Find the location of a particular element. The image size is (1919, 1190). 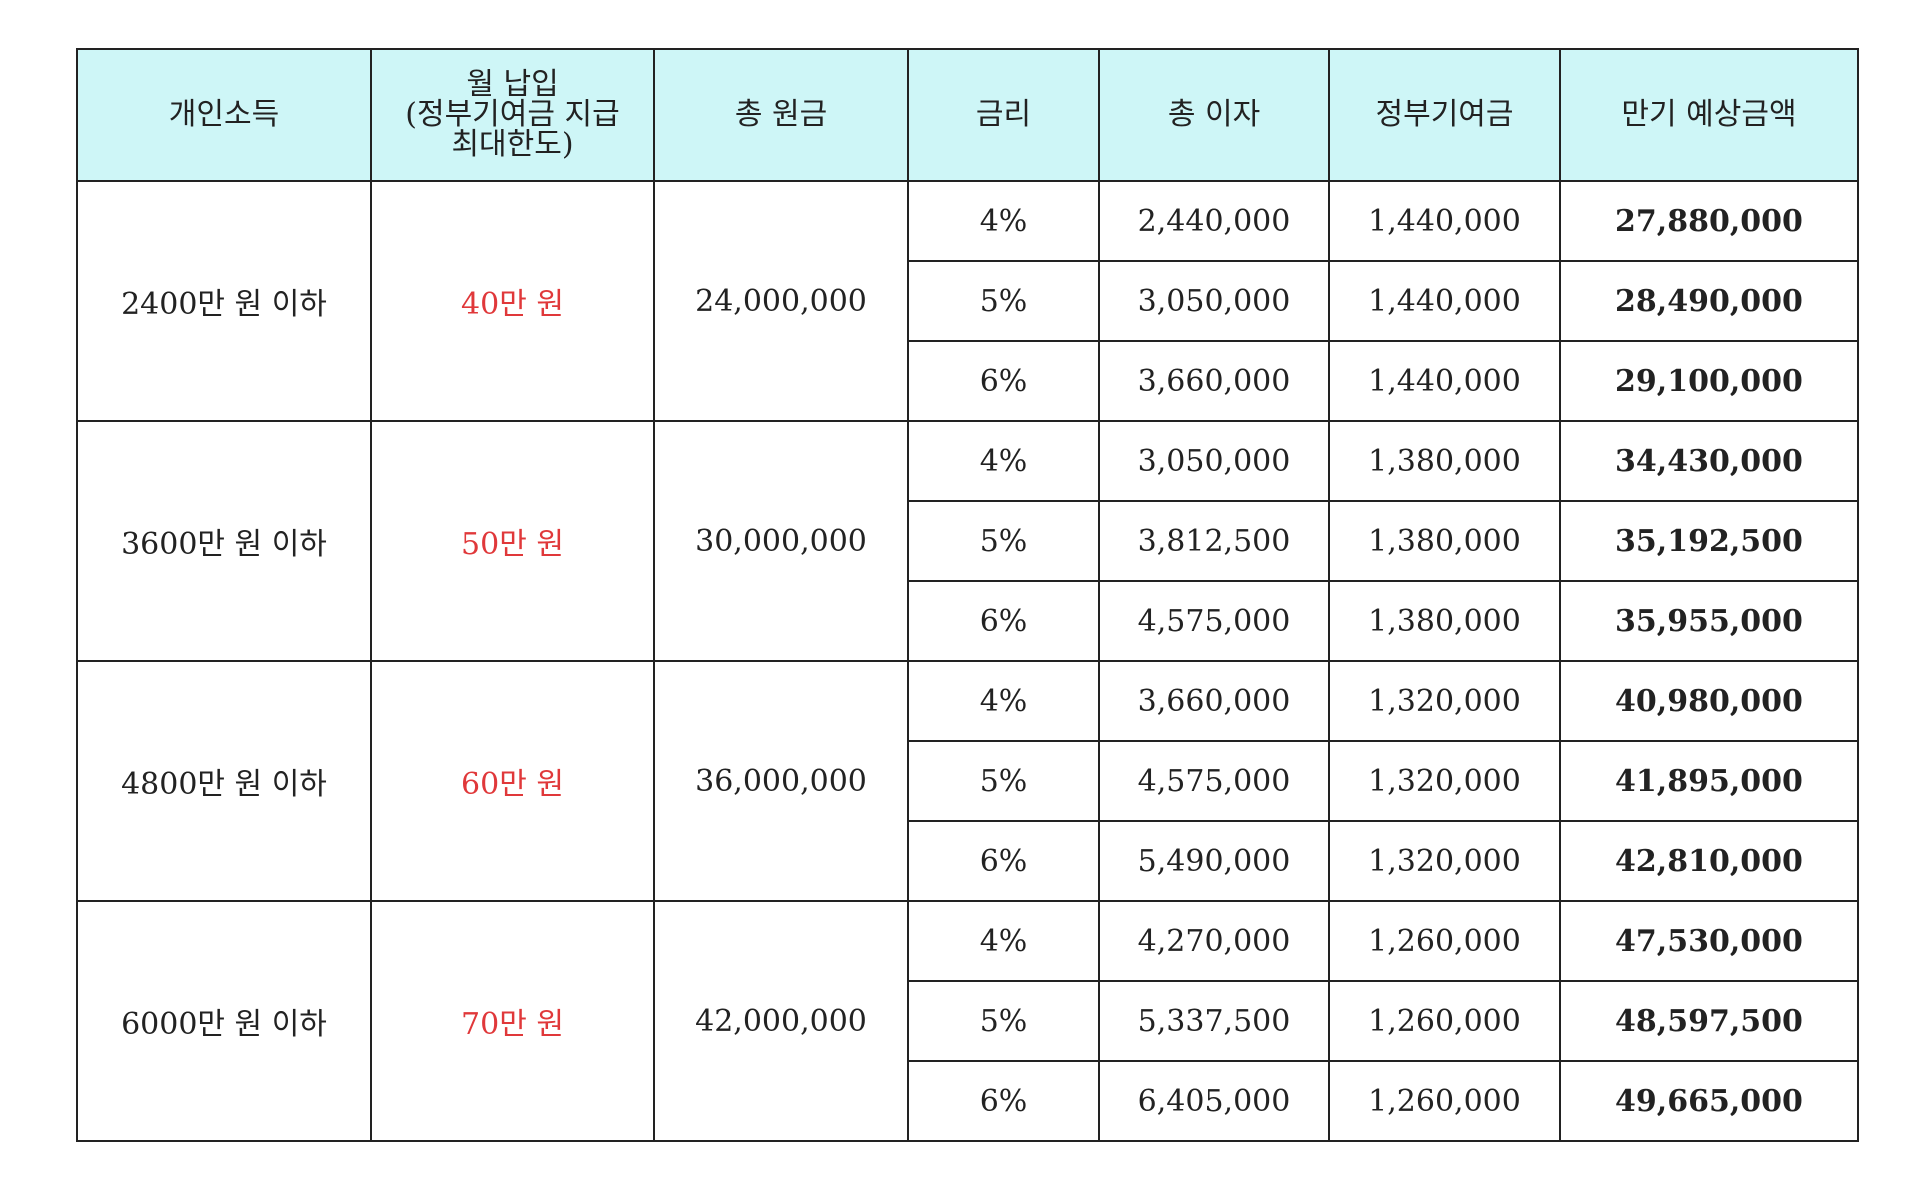

monthly-payment-cell: 40만 원 is located at coordinates (512, 301).